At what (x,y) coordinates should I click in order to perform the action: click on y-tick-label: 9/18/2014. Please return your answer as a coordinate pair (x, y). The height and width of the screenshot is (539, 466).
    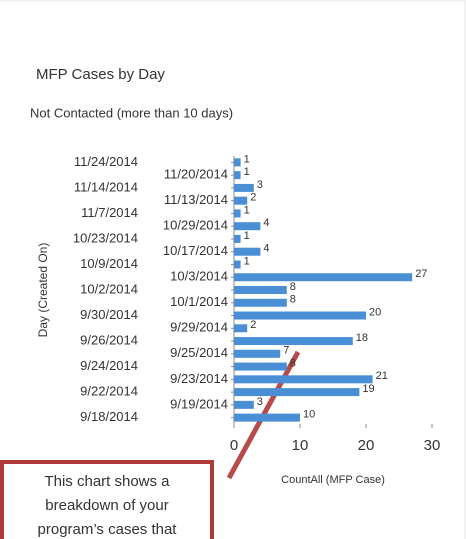
    Looking at the image, I should click on (109, 416).